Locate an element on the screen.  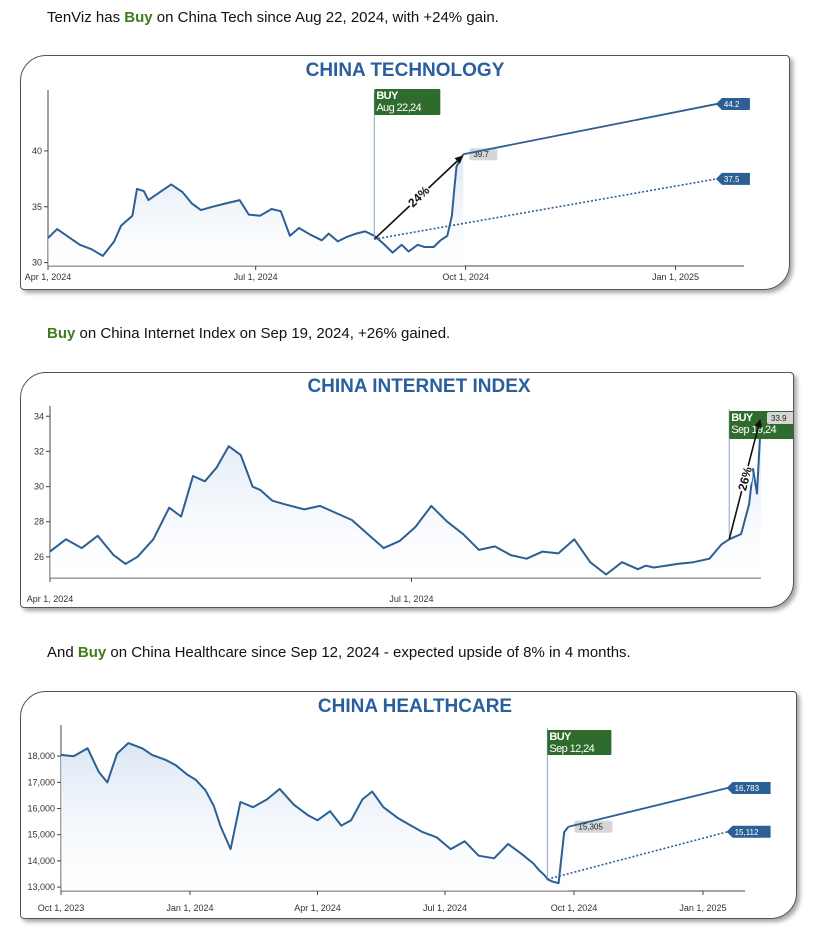
y-tick-label: 40 is located at coordinates (37, 151).